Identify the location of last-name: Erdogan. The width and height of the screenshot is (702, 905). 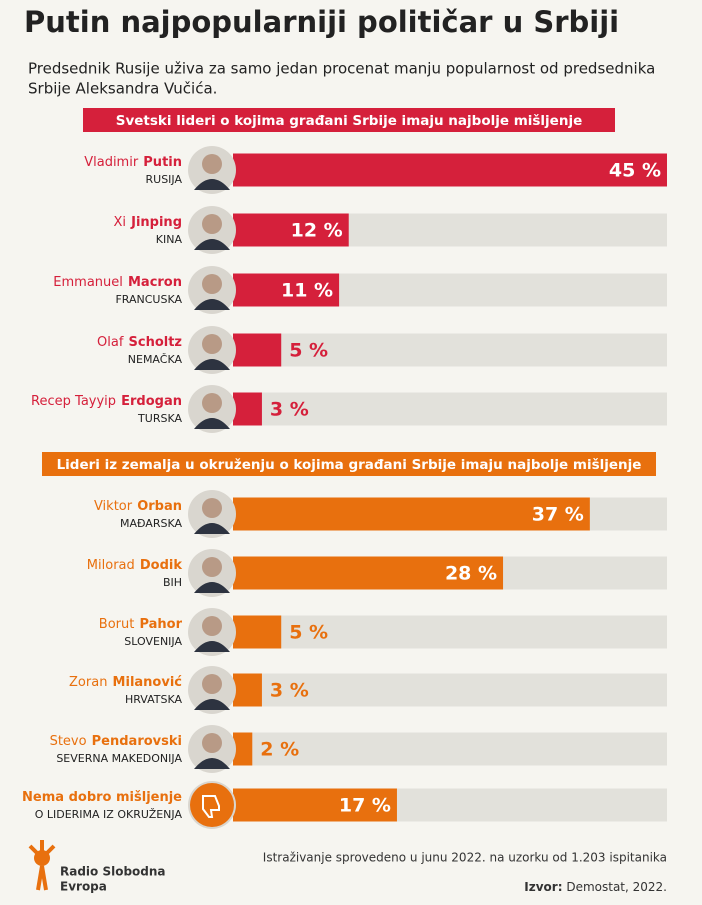
(151, 401).